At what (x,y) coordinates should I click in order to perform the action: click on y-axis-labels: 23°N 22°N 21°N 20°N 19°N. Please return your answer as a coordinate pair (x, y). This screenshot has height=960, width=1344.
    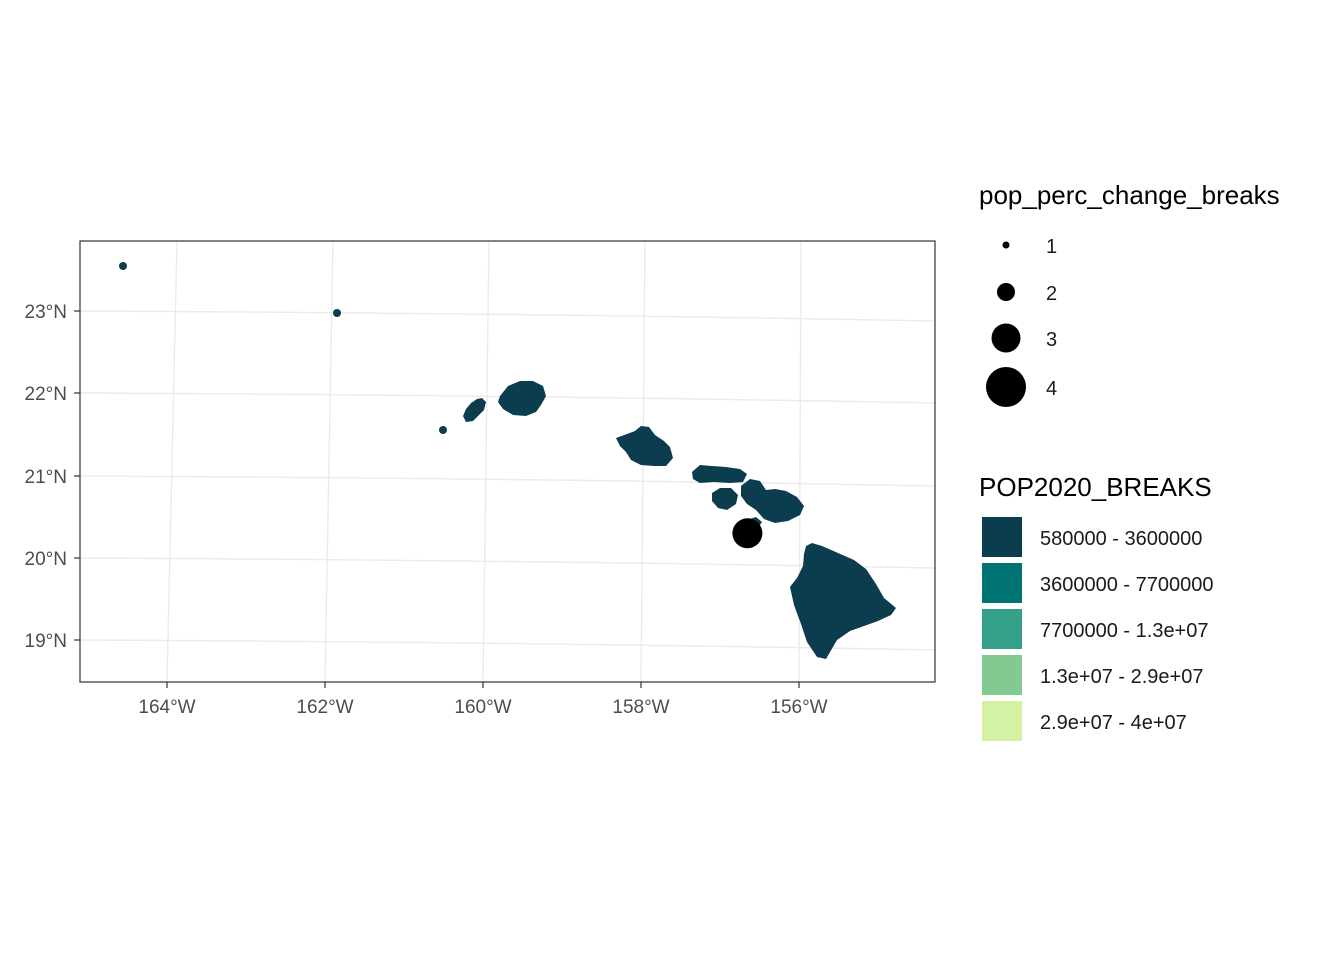
    Looking at the image, I should click on (46, 477).